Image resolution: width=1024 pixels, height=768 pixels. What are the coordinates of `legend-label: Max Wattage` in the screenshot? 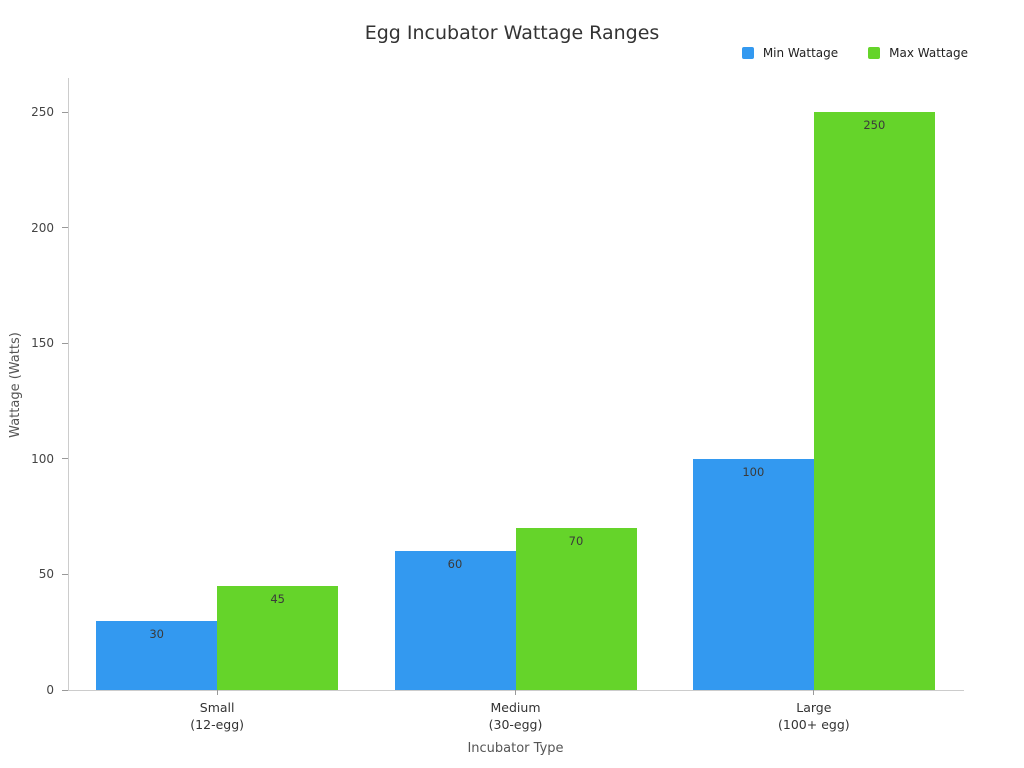 It's located at (928, 53).